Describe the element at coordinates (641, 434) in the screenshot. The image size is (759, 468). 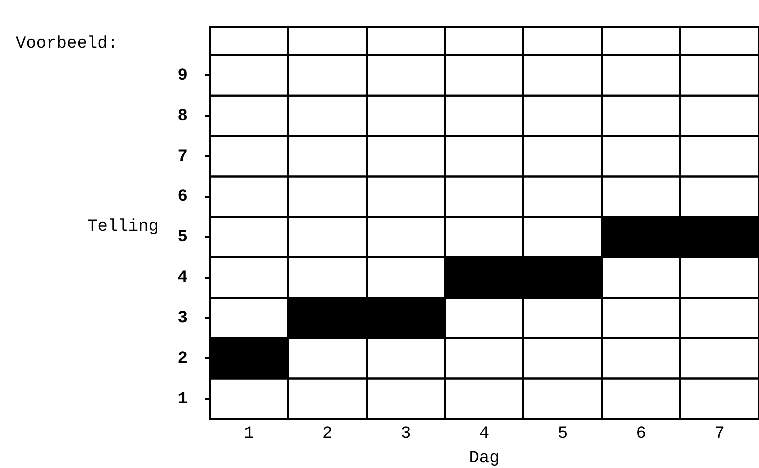
I see `x-tick-label: 6` at that location.